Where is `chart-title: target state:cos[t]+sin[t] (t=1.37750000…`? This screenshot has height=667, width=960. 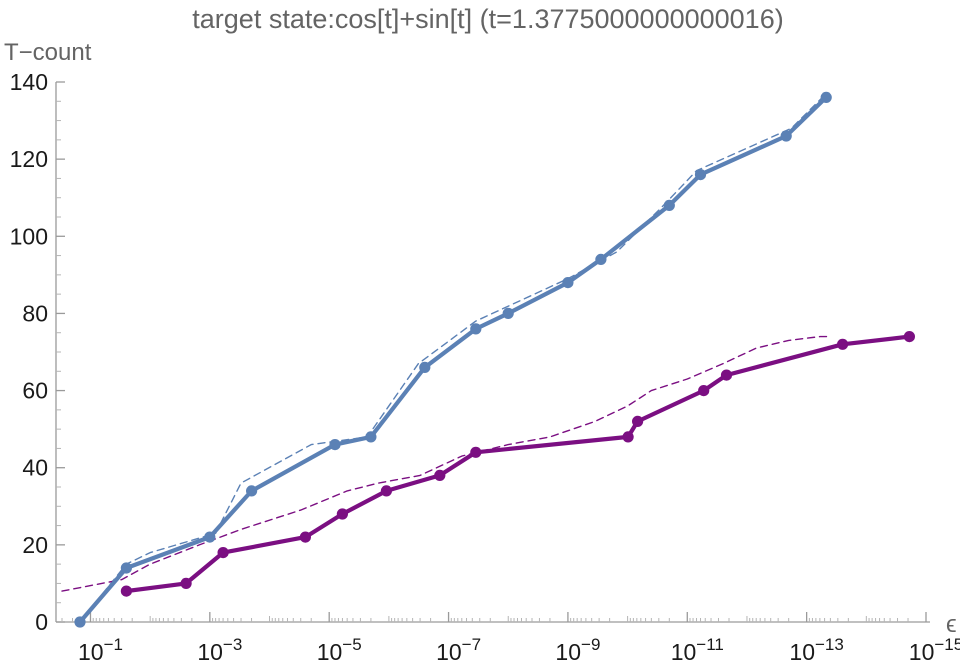 chart-title: target state:cos[t]+sin[t] (t=1.37750000… is located at coordinates (487, 19).